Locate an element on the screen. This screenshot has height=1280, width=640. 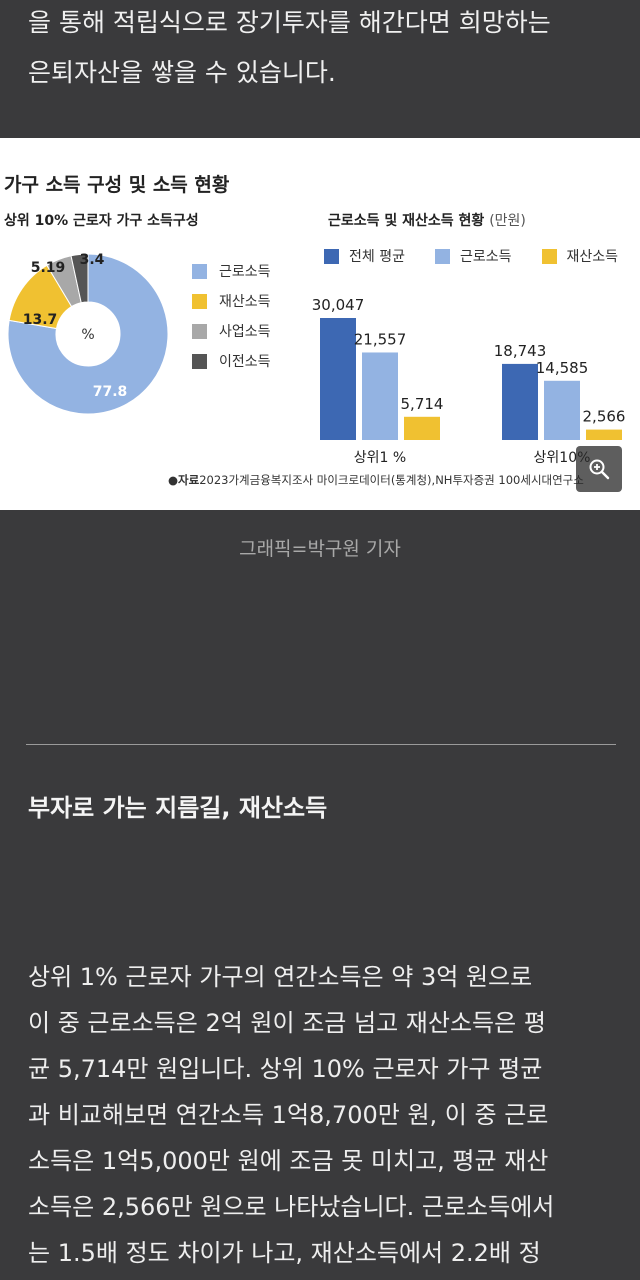
donut-value-label: 77.8 is located at coordinates (110, 392).